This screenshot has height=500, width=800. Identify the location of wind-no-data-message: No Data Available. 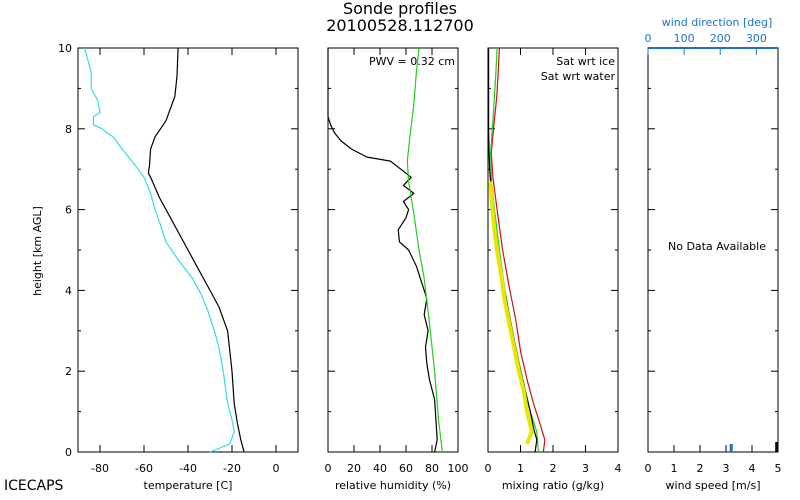
(717, 246).